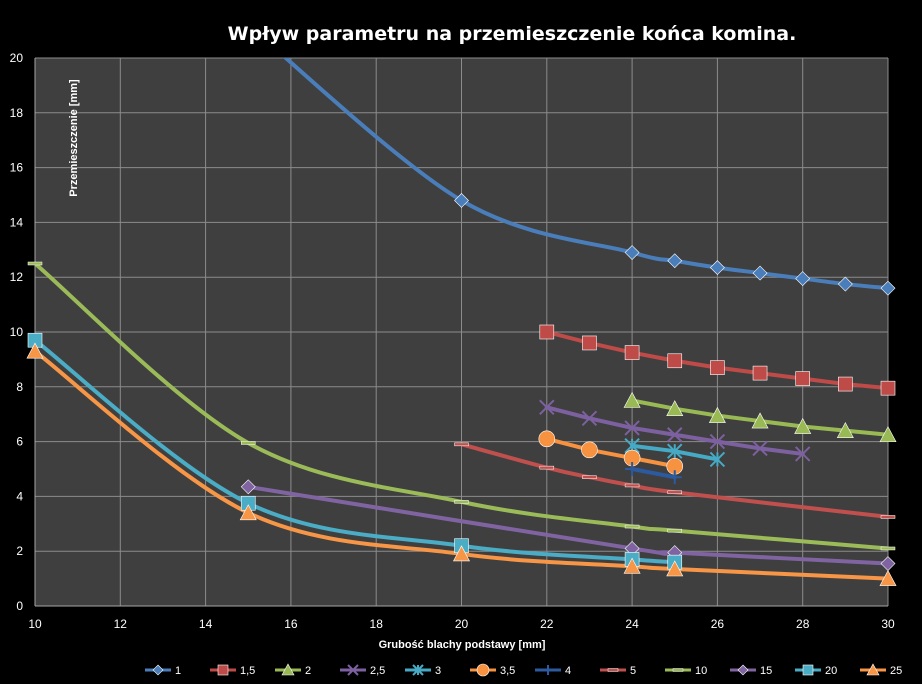 This screenshot has width=922, height=684. I want to click on y-tick-label: 18, so click(17, 113).